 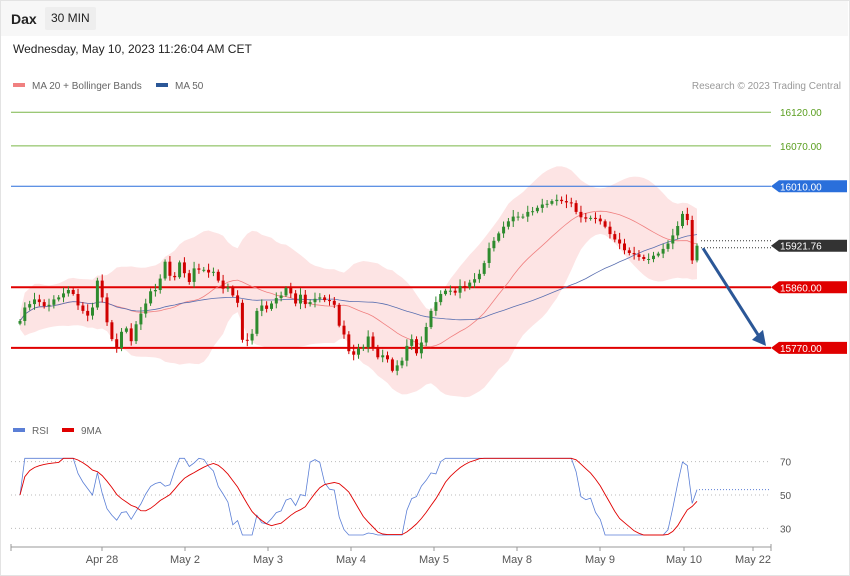 What do you see at coordinates (809, 287) in the screenshot?
I see `level-15860.00-tag` at bounding box center [809, 287].